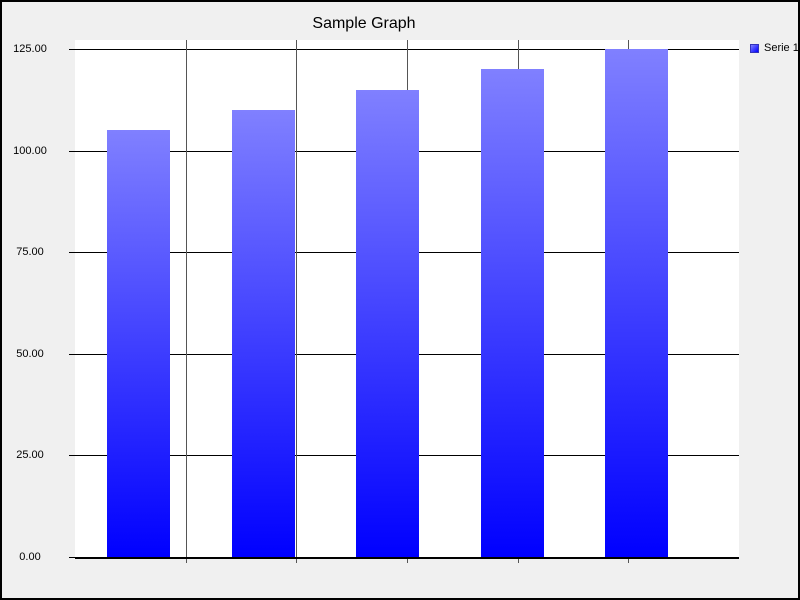  I want to click on y-tick-label: 25.00, so click(30, 455).